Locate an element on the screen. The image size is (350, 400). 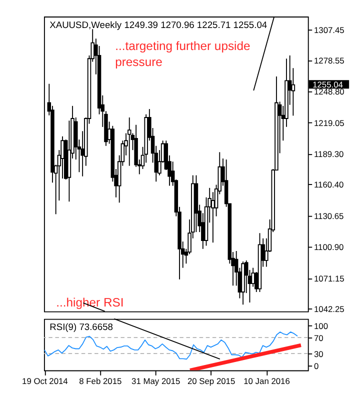
y-tick-label: 70 is located at coordinates (319, 337).